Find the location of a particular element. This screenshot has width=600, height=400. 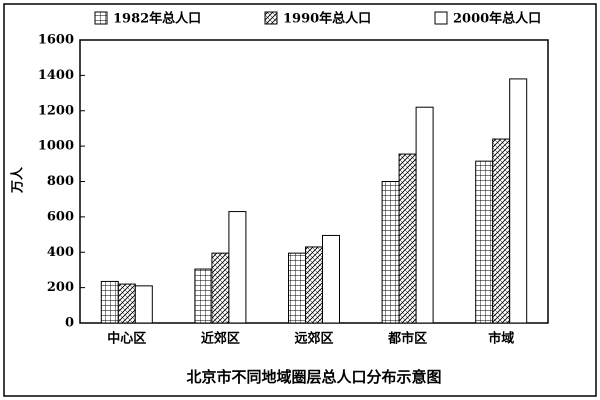

y-tick-label: 800 is located at coordinates (60, 181).